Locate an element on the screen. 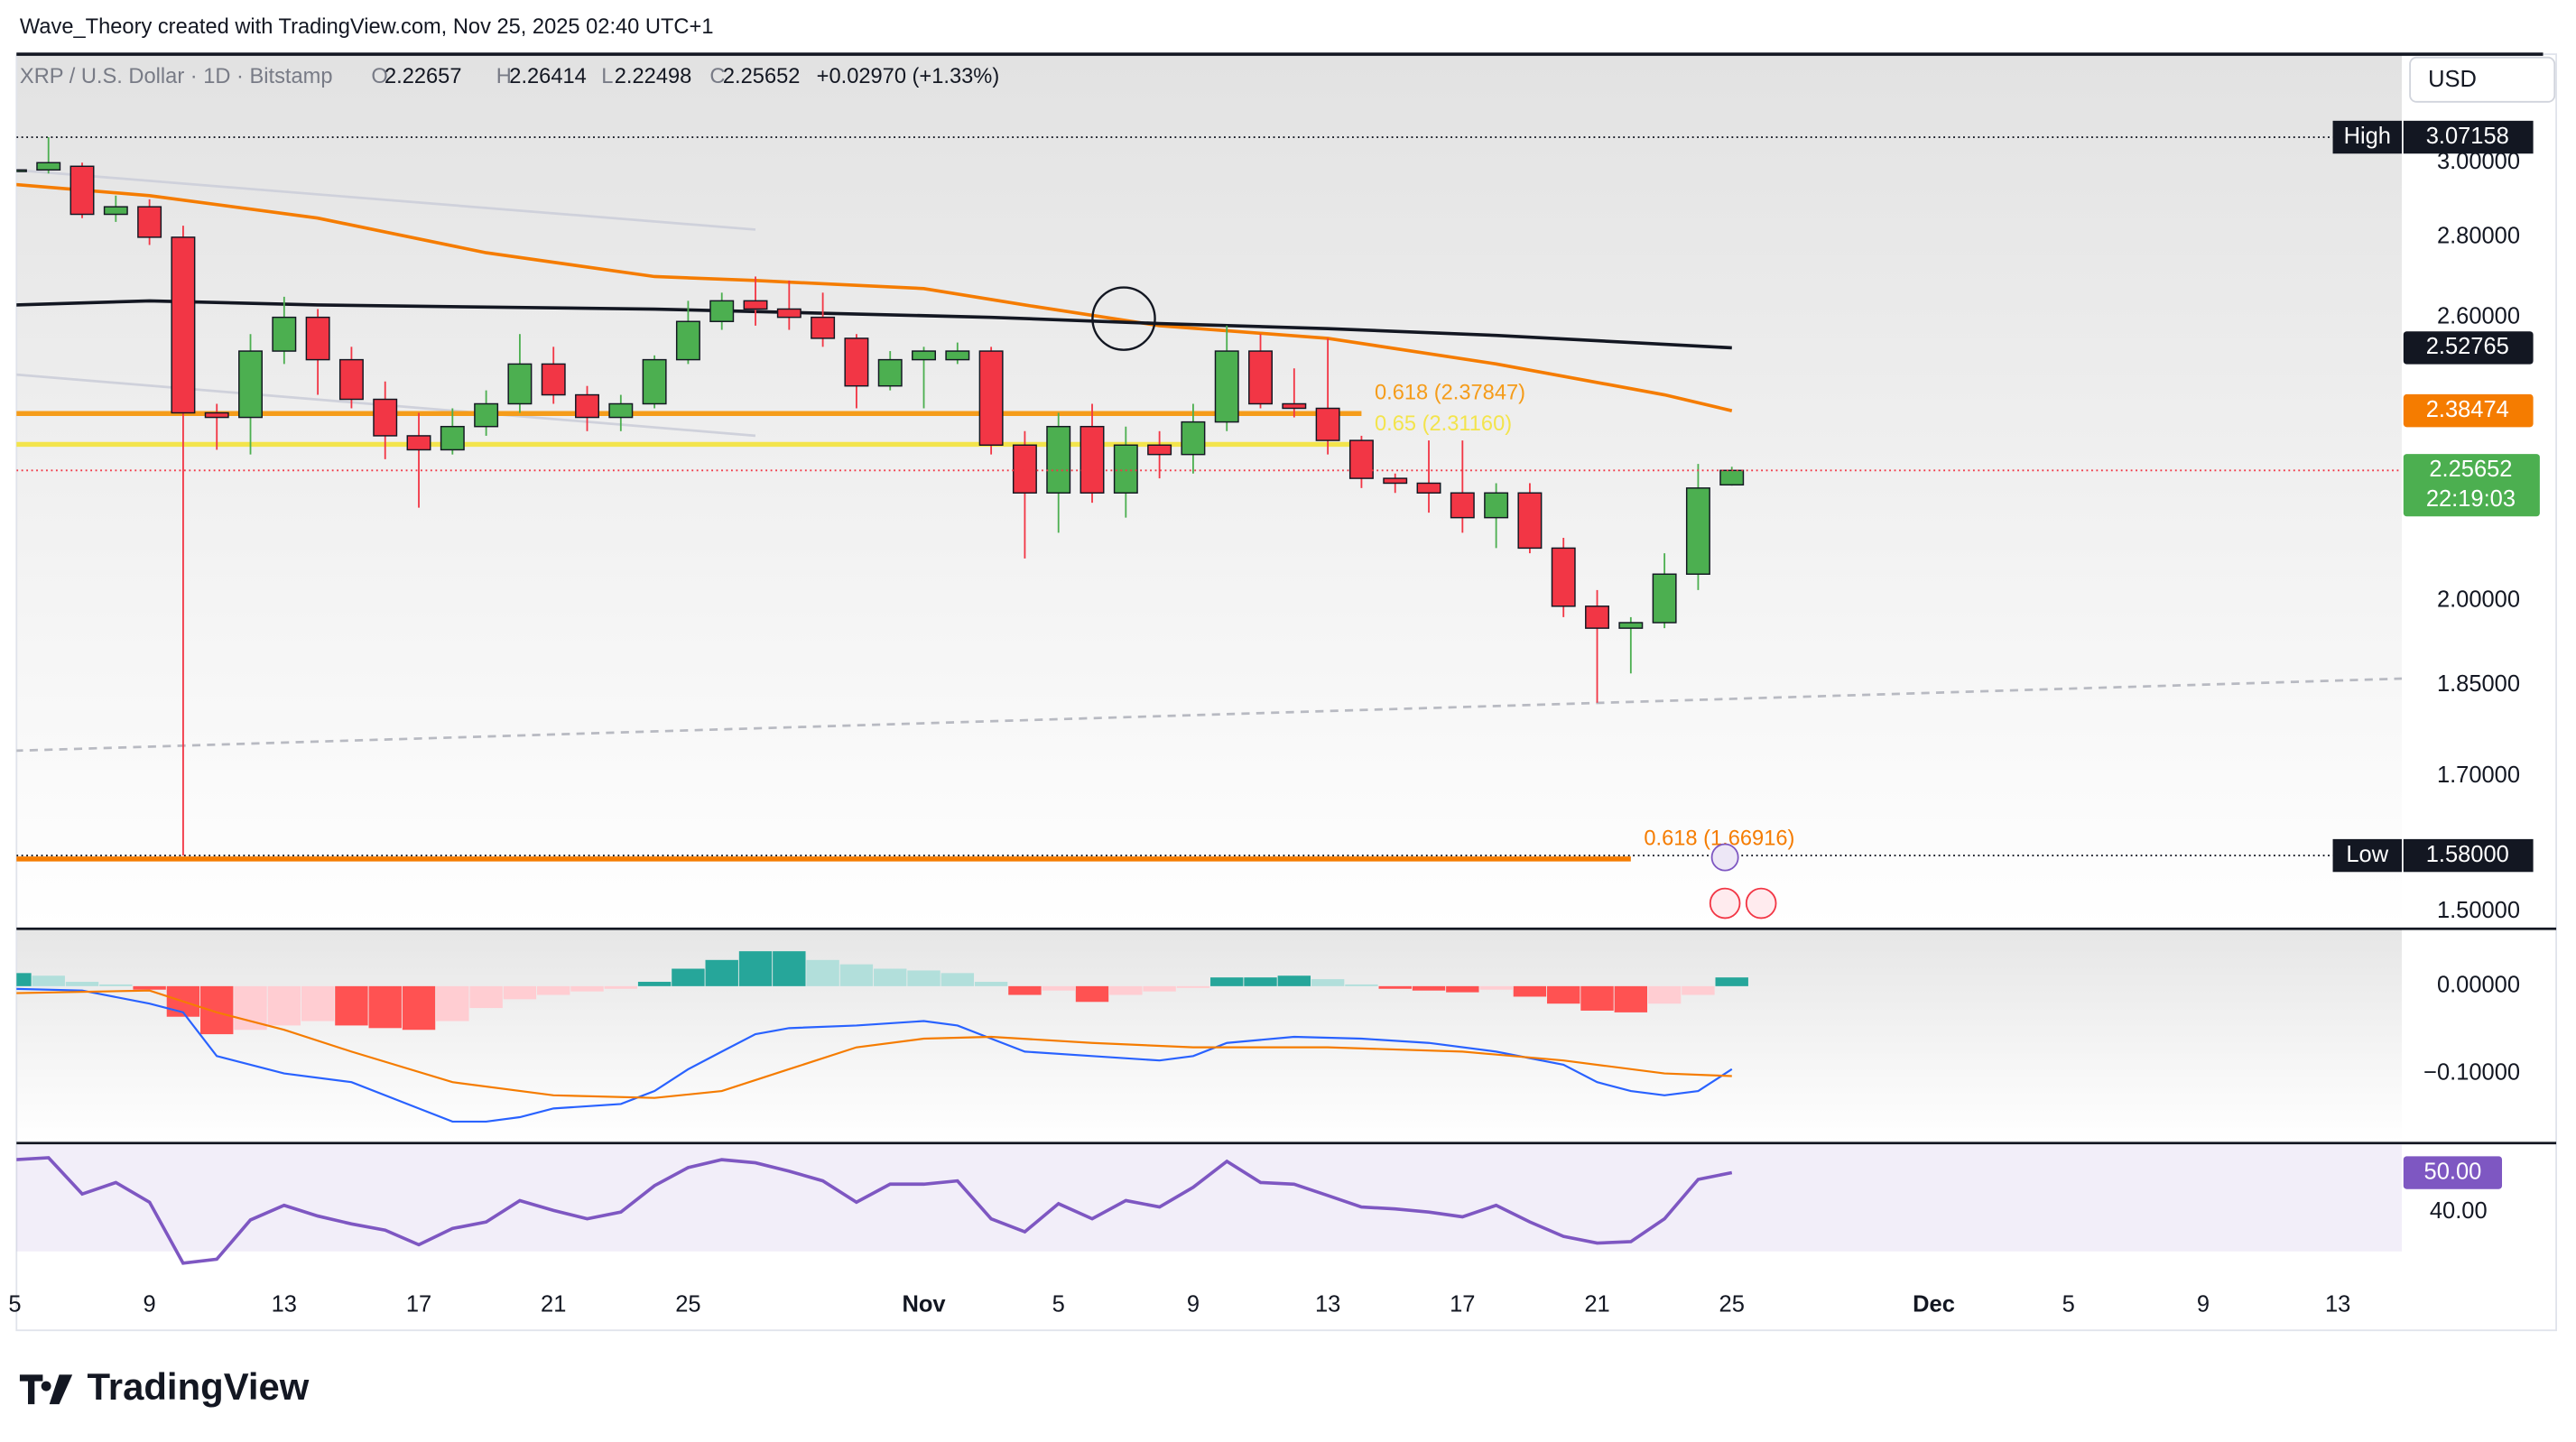 Image resolution: width=2576 pixels, height=1442 pixels. marker-value: 1.58000 is located at coordinates (2467, 854).